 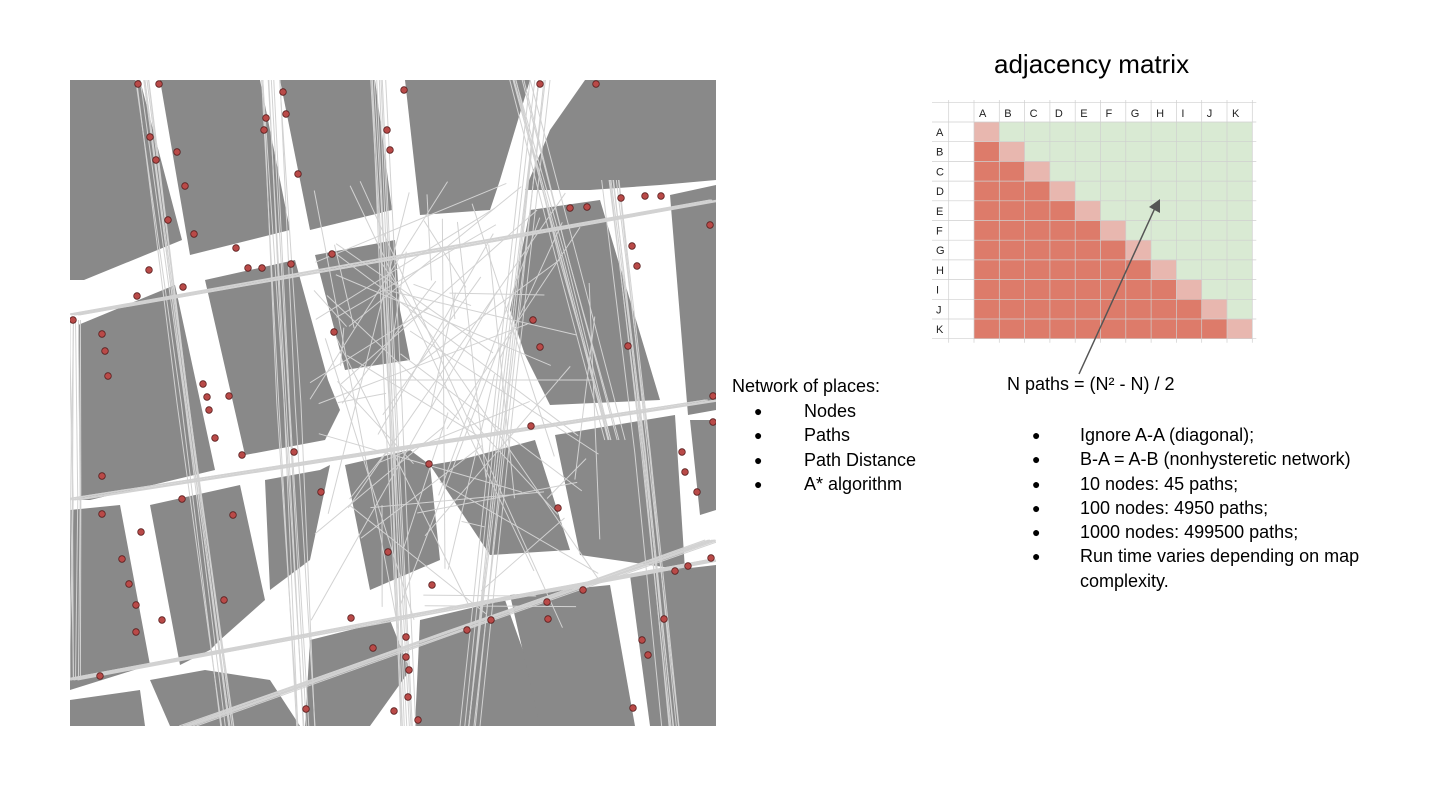 I want to click on matrix-cell-B-J, so click(x=1214, y=151).